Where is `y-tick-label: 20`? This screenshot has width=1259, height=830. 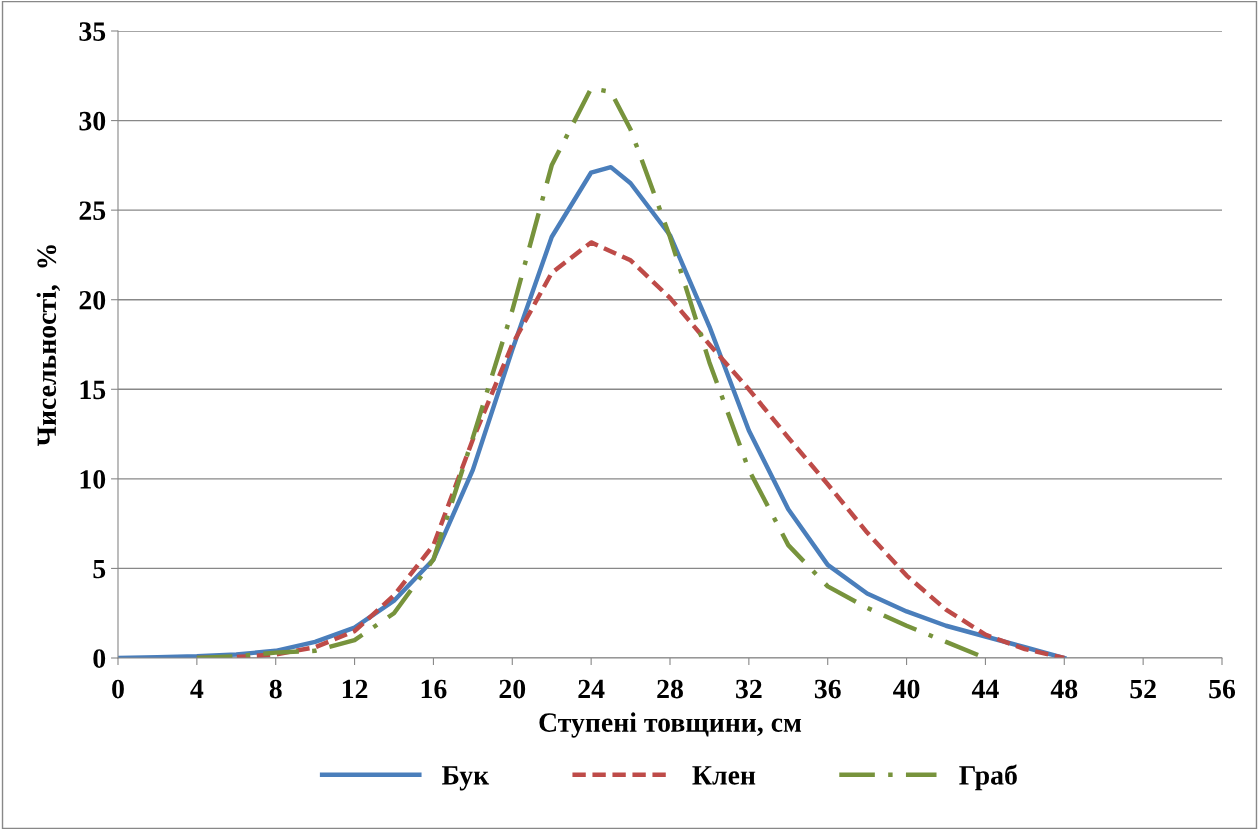 y-tick-label: 20 is located at coordinates (92, 300).